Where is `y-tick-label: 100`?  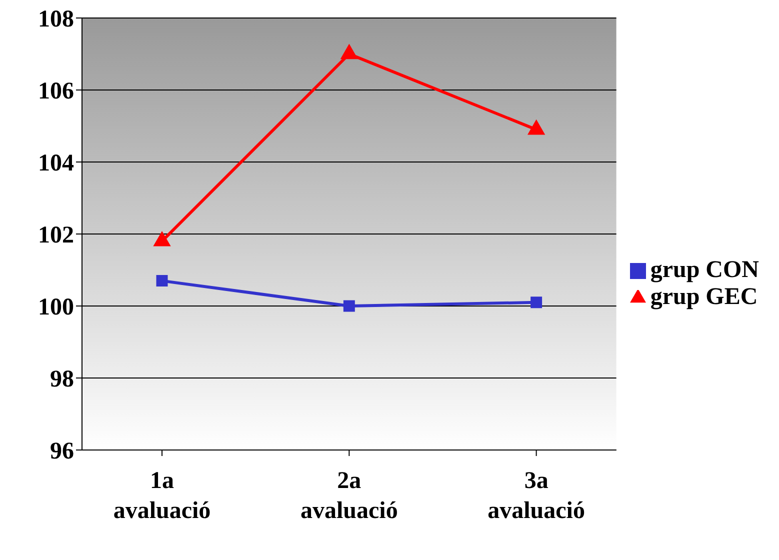
y-tick-label: 100 is located at coordinates (56, 307).